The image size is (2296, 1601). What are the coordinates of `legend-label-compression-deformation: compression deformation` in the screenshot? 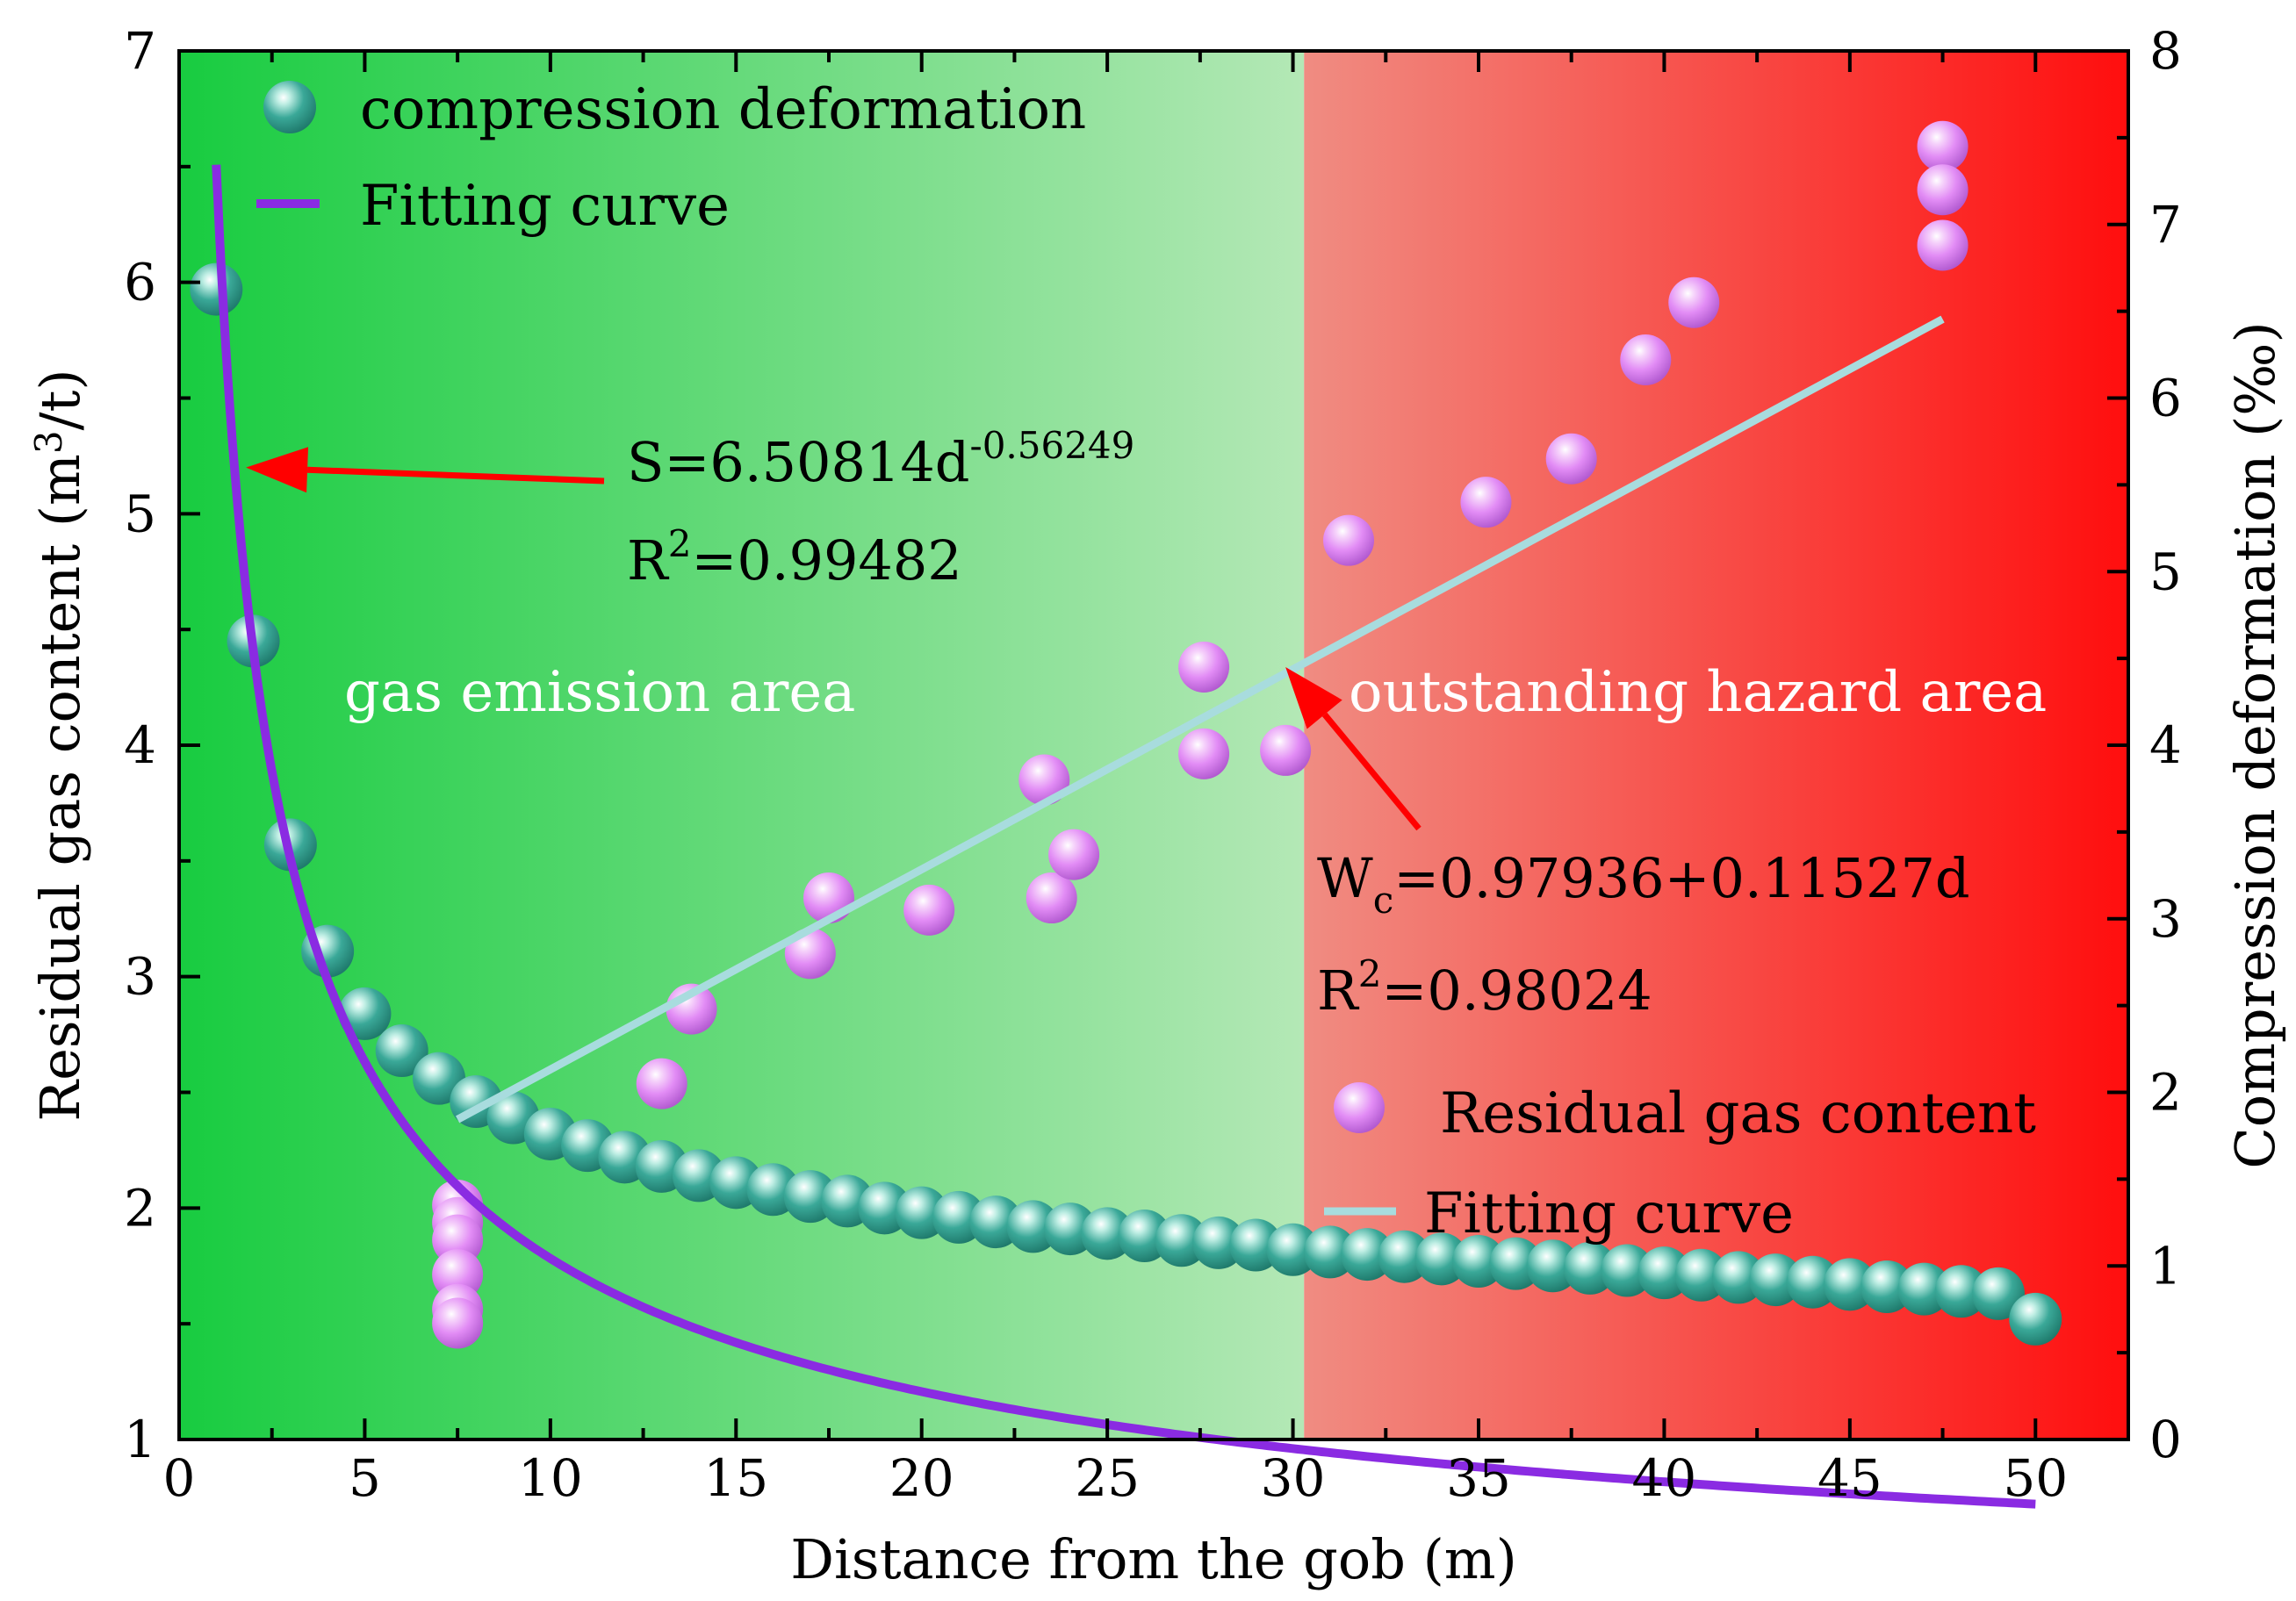 It's located at (723, 109).